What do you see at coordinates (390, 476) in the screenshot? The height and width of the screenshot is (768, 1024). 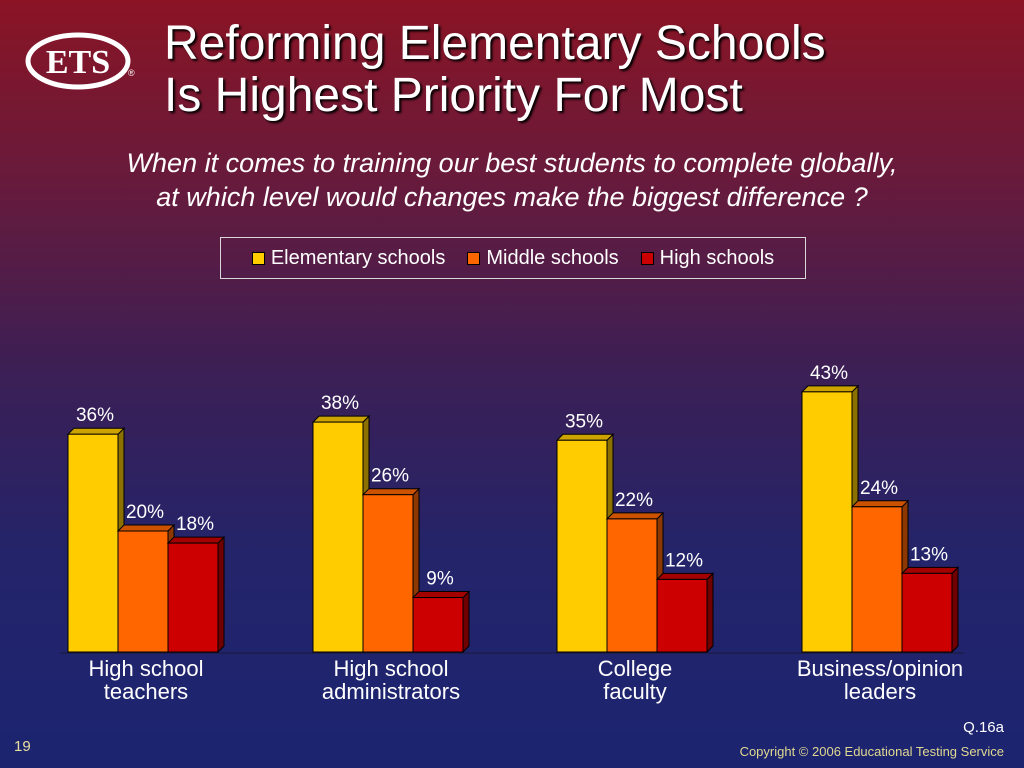 I see `value-label-middle-1: 26%` at bounding box center [390, 476].